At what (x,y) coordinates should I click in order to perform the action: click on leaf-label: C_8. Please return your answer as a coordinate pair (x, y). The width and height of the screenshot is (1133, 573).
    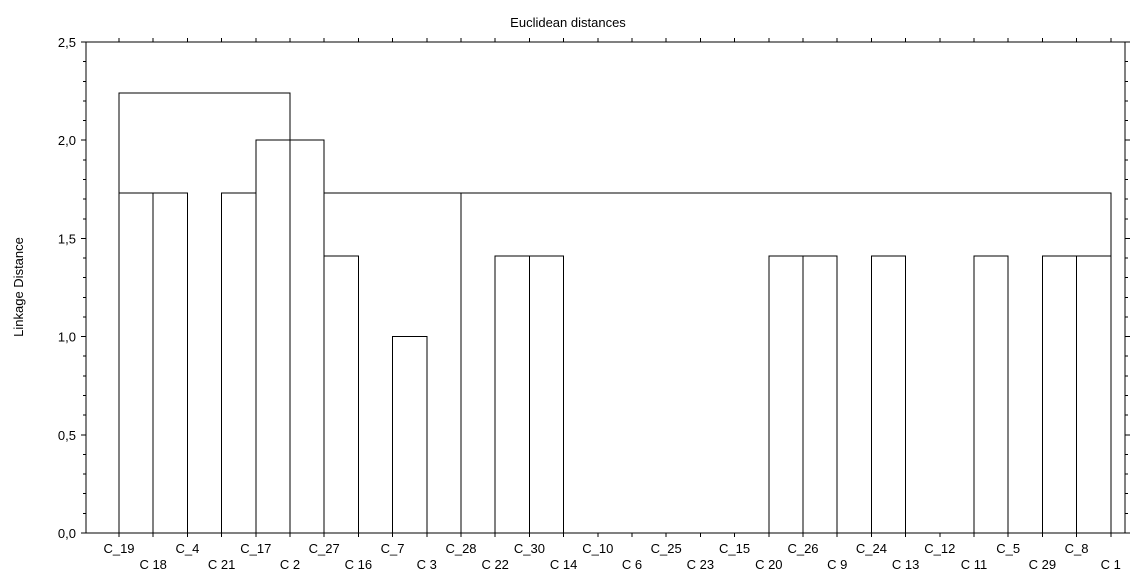
    Looking at the image, I should click on (1077, 548).